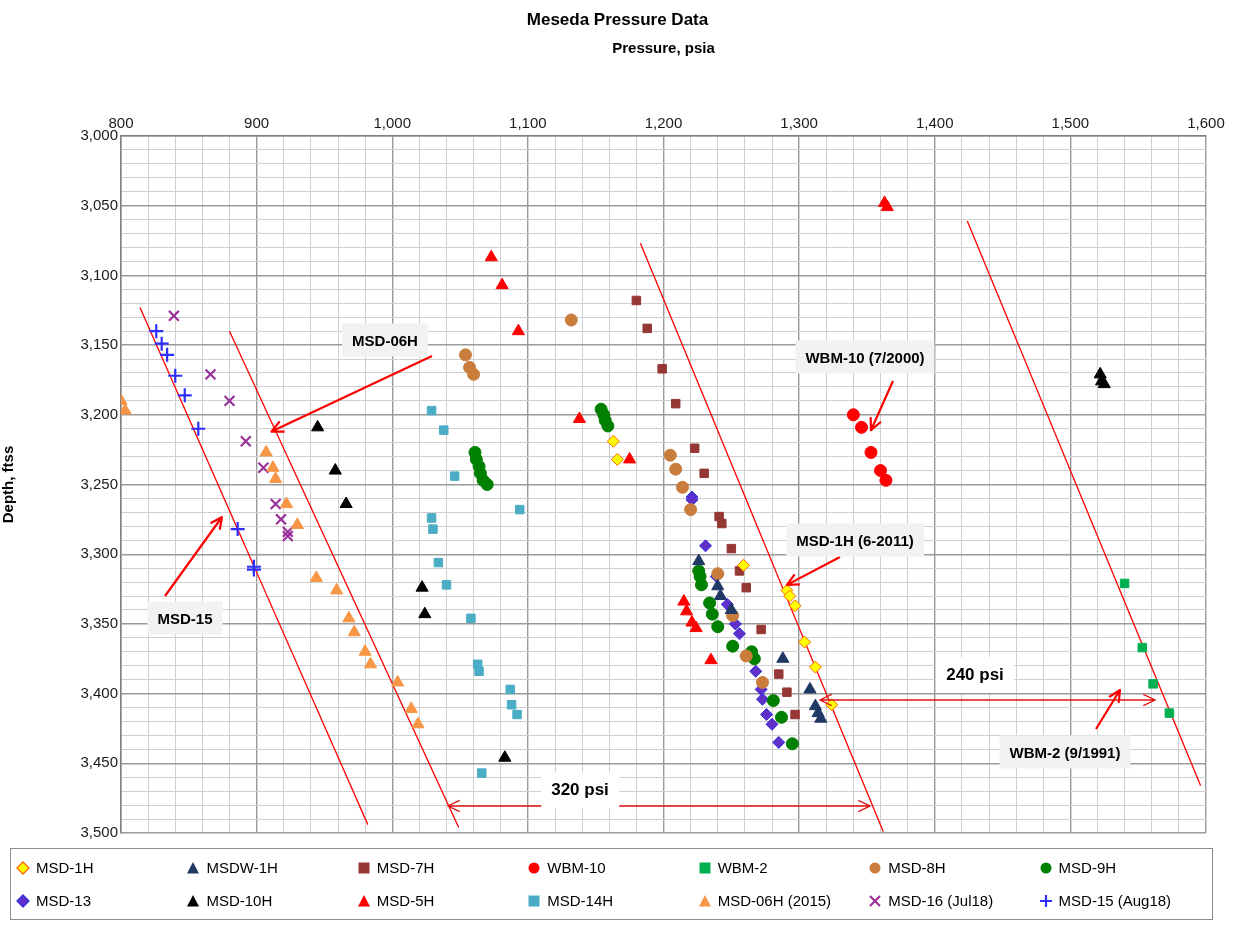  What do you see at coordinates (64, 900) in the screenshot?
I see `legend-label: MSD-13` at bounding box center [64, 900].